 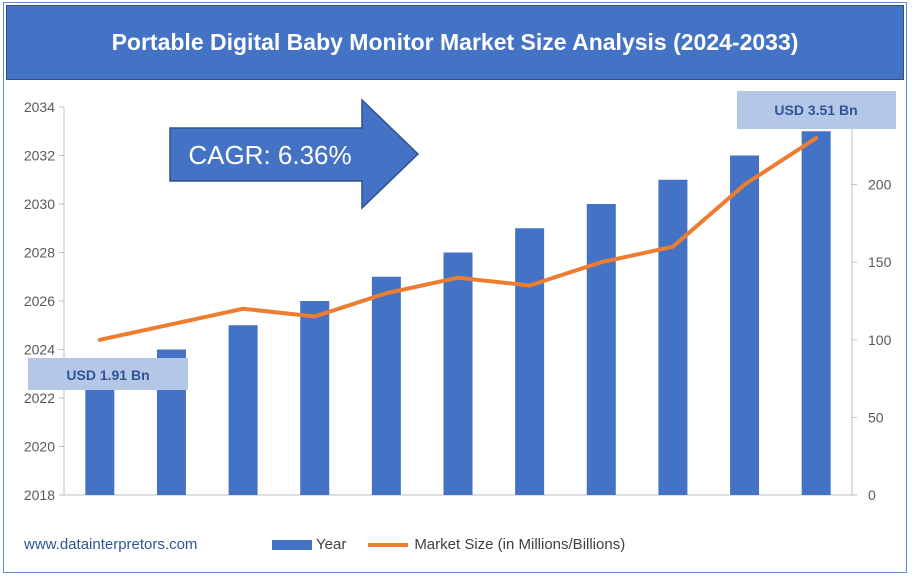 I want to click on legend-bar-swatch, so click(x=292, y=544).